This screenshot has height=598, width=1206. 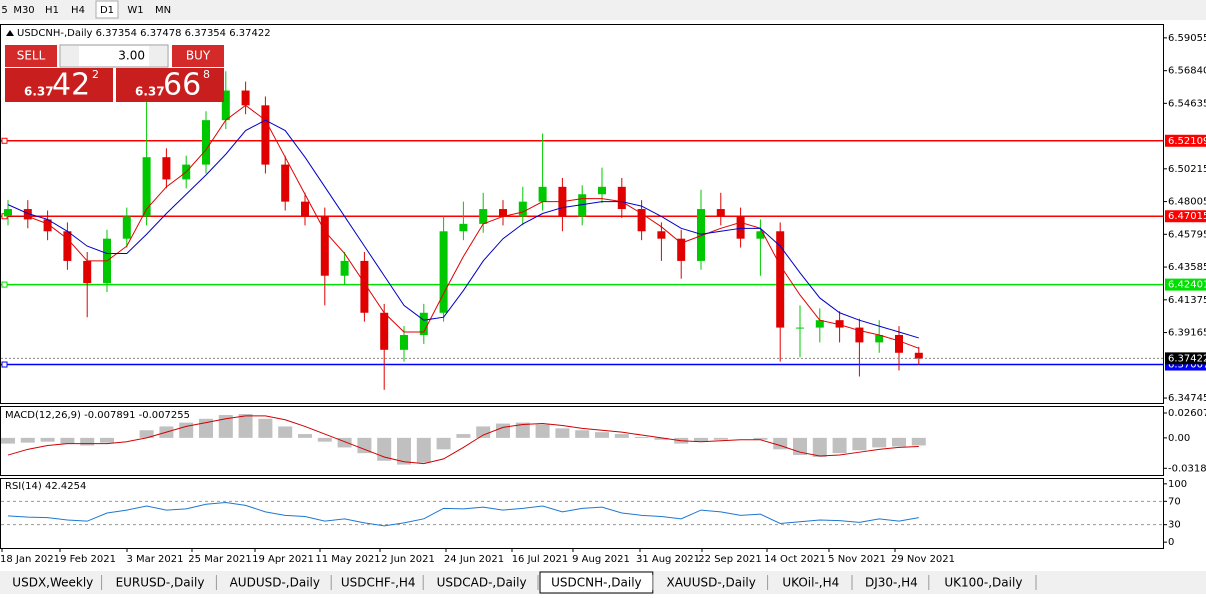 What do you see at coordinates (1174, 525) in the screenshot?
I see `y-tick-label: 30` at bounding box center [1174, 525].